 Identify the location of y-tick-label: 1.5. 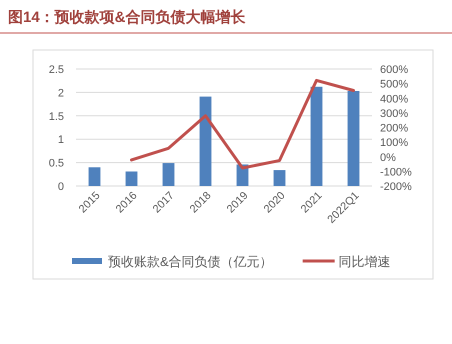
(56, 116).